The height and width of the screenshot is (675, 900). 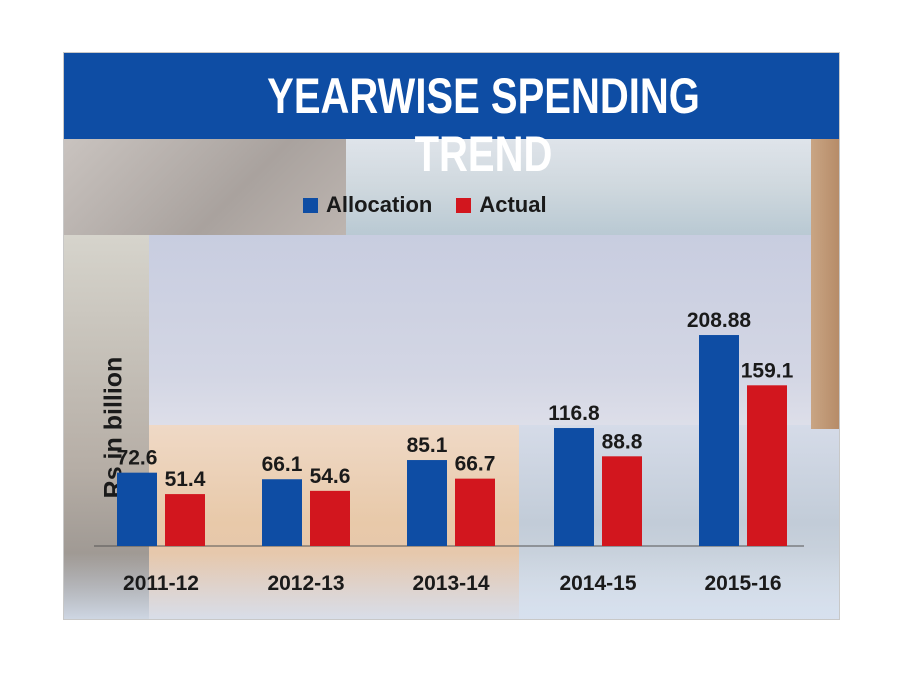 What do you see at coordinates (205, 187) in the screenshot?
I see `background-train-photo` at bounding box center [205, 187].